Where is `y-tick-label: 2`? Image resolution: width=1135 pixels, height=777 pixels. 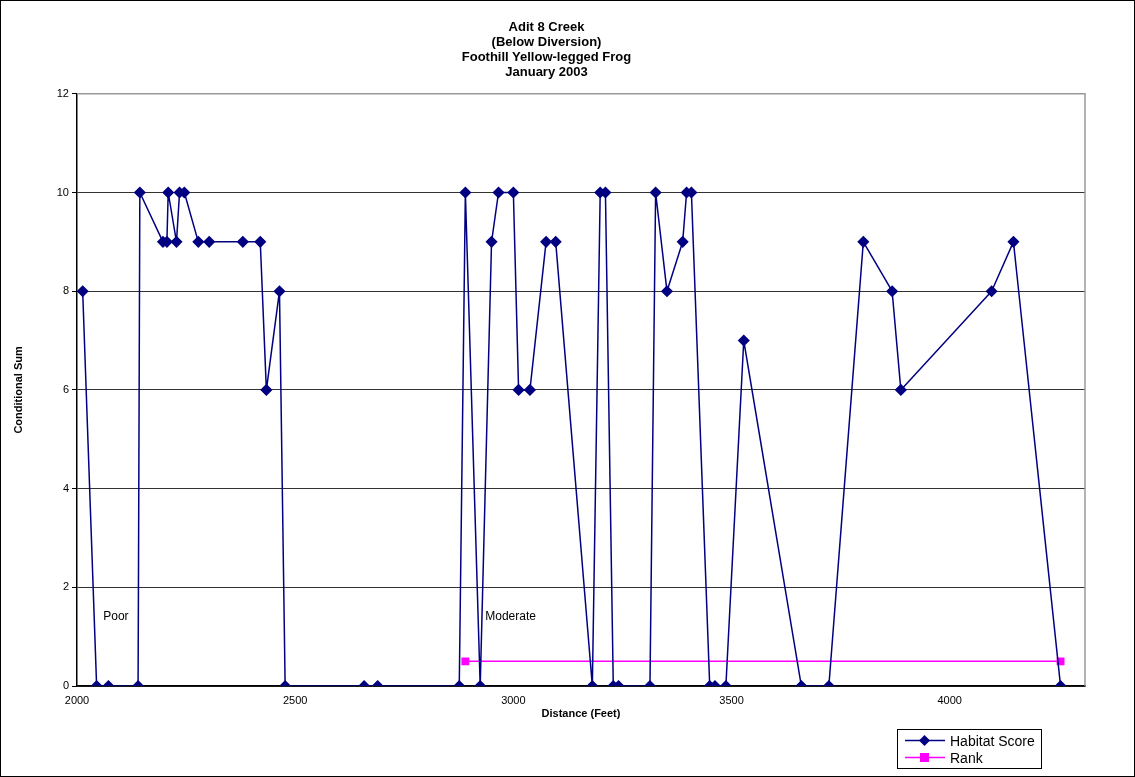 y-tick-label: 2 is located at coordinates (65, 586).